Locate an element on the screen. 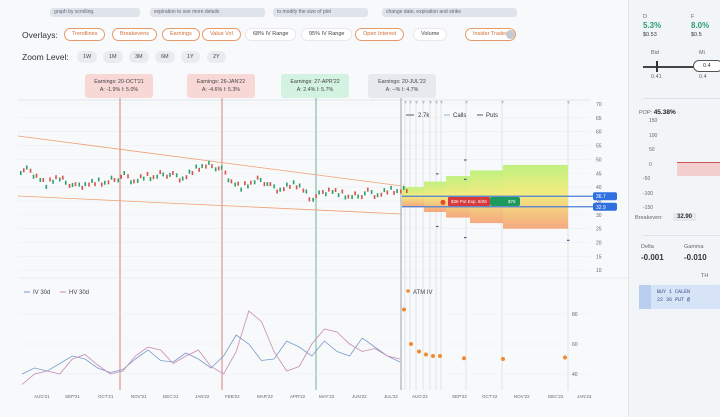 Image resolution: width=720 pixels, height=417 pixels. calls-legend-label: Calls is located at coordinates (459, 116).